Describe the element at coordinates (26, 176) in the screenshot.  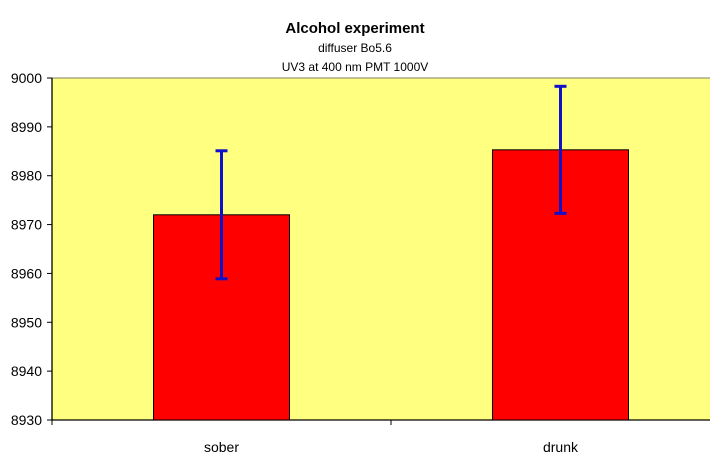
I see `y-tick-label: 8980` at that location.